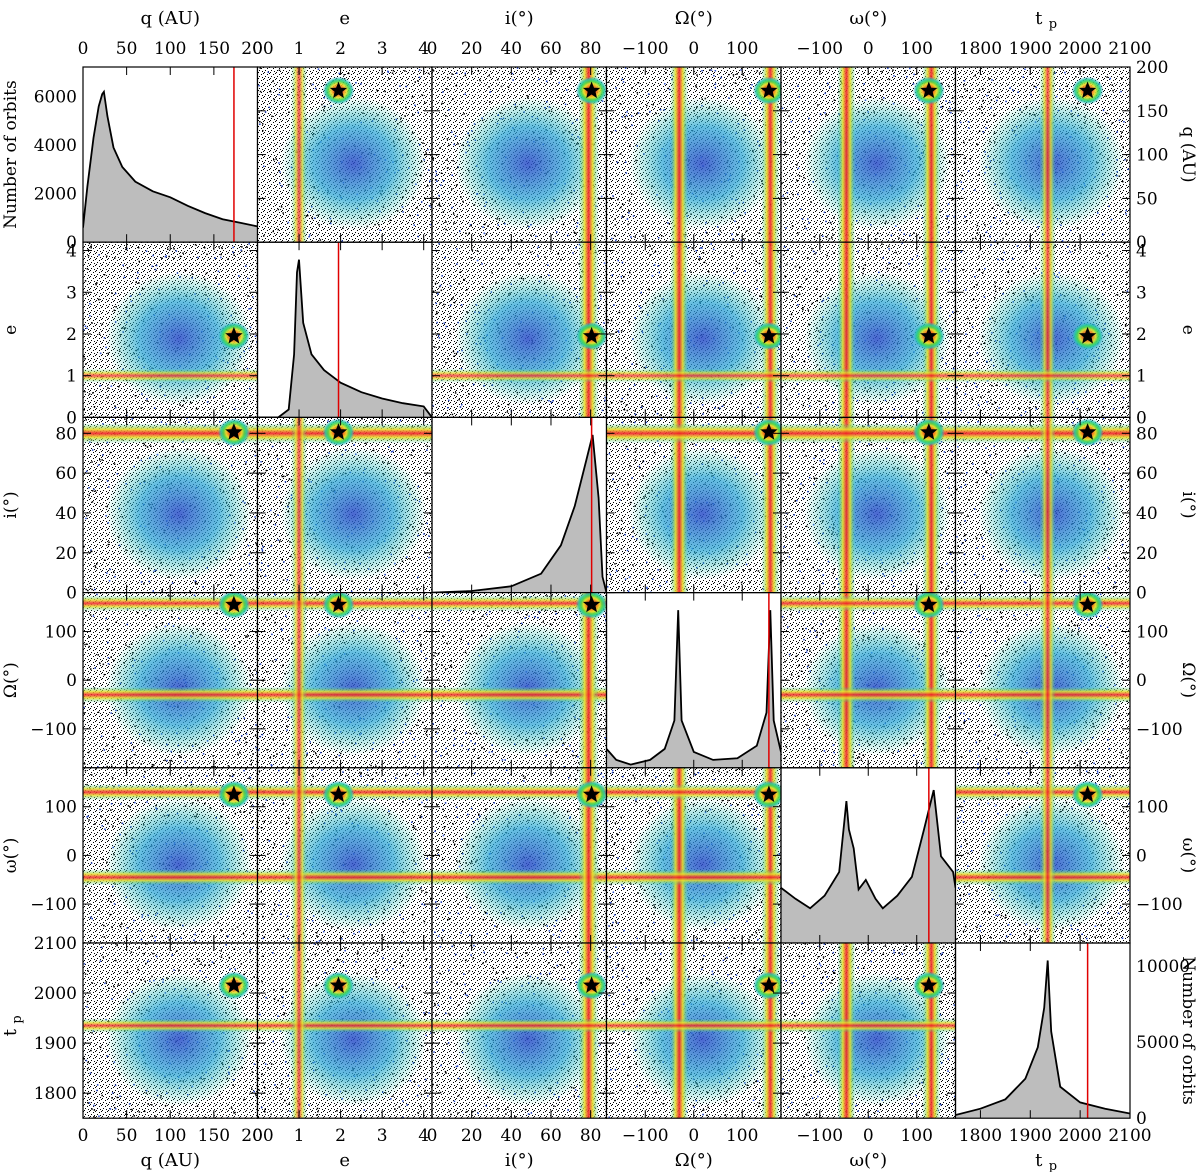 The width and height of the screenshot is (1200, 1172). What do you see at coordinates (770, 505) in the screenshot?
I see `density-band` at bounding box center [770, 505].